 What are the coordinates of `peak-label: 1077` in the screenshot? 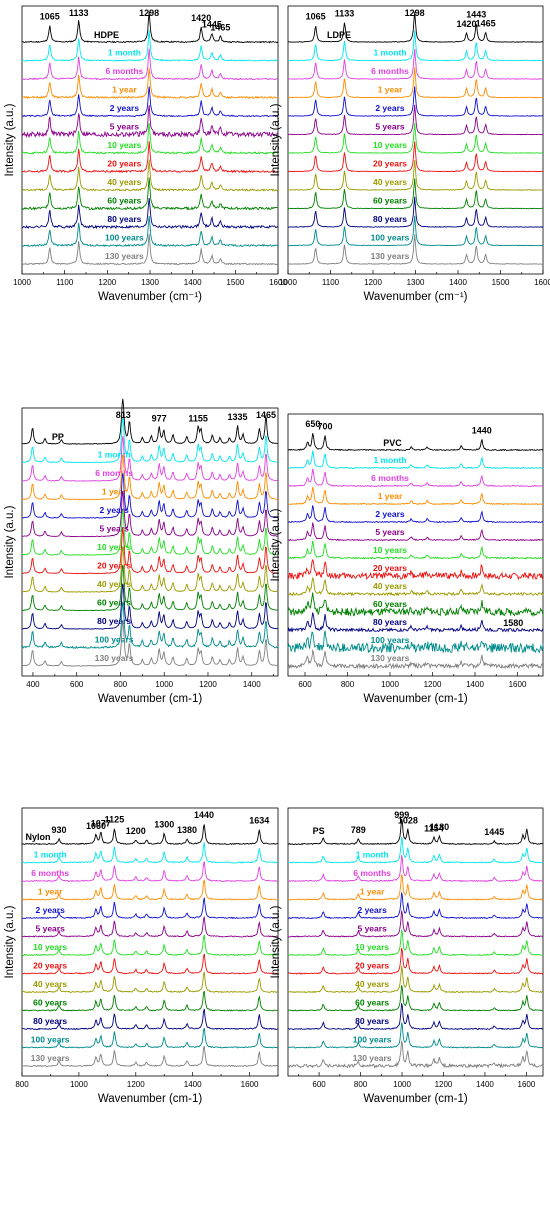 It's located at (101, 823).